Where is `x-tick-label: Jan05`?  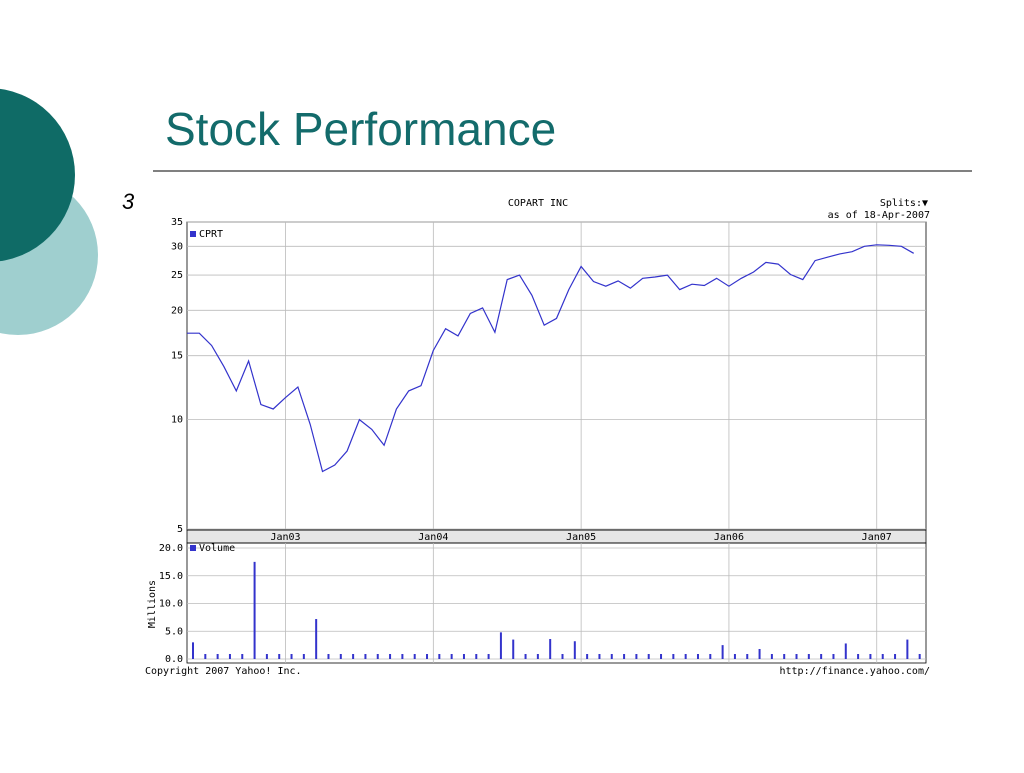
x-tick-label: Jan05 is located at coordinates (581, 537).